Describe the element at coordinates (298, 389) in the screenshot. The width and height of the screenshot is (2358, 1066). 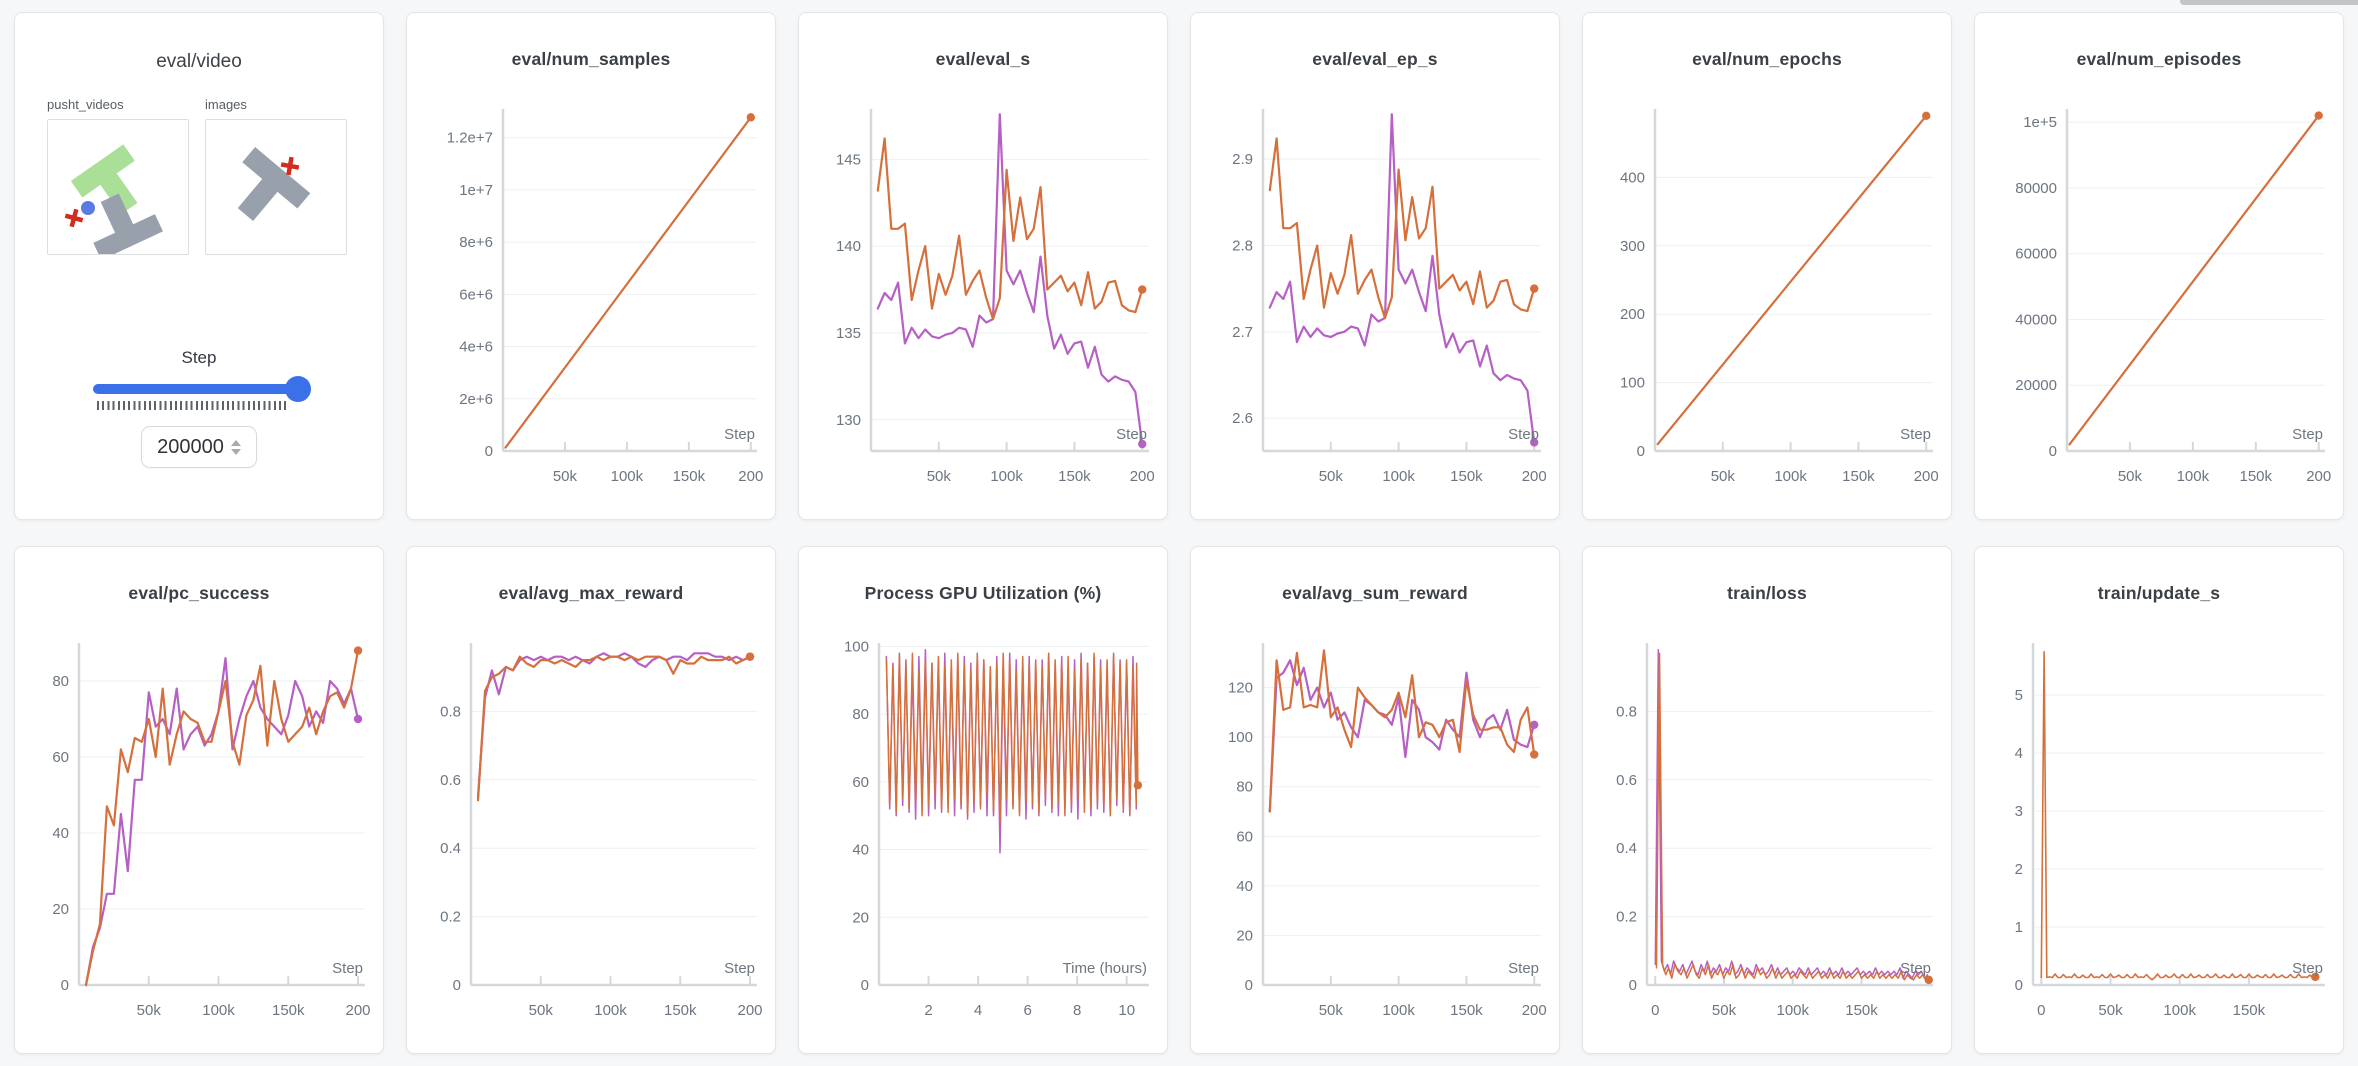
I see `slider-knob` at that location.